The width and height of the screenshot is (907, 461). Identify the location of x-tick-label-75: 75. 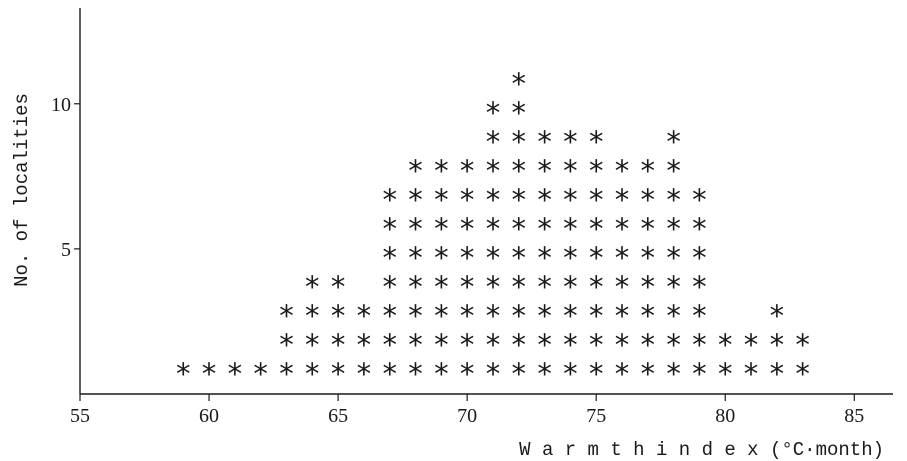
(596, 416).